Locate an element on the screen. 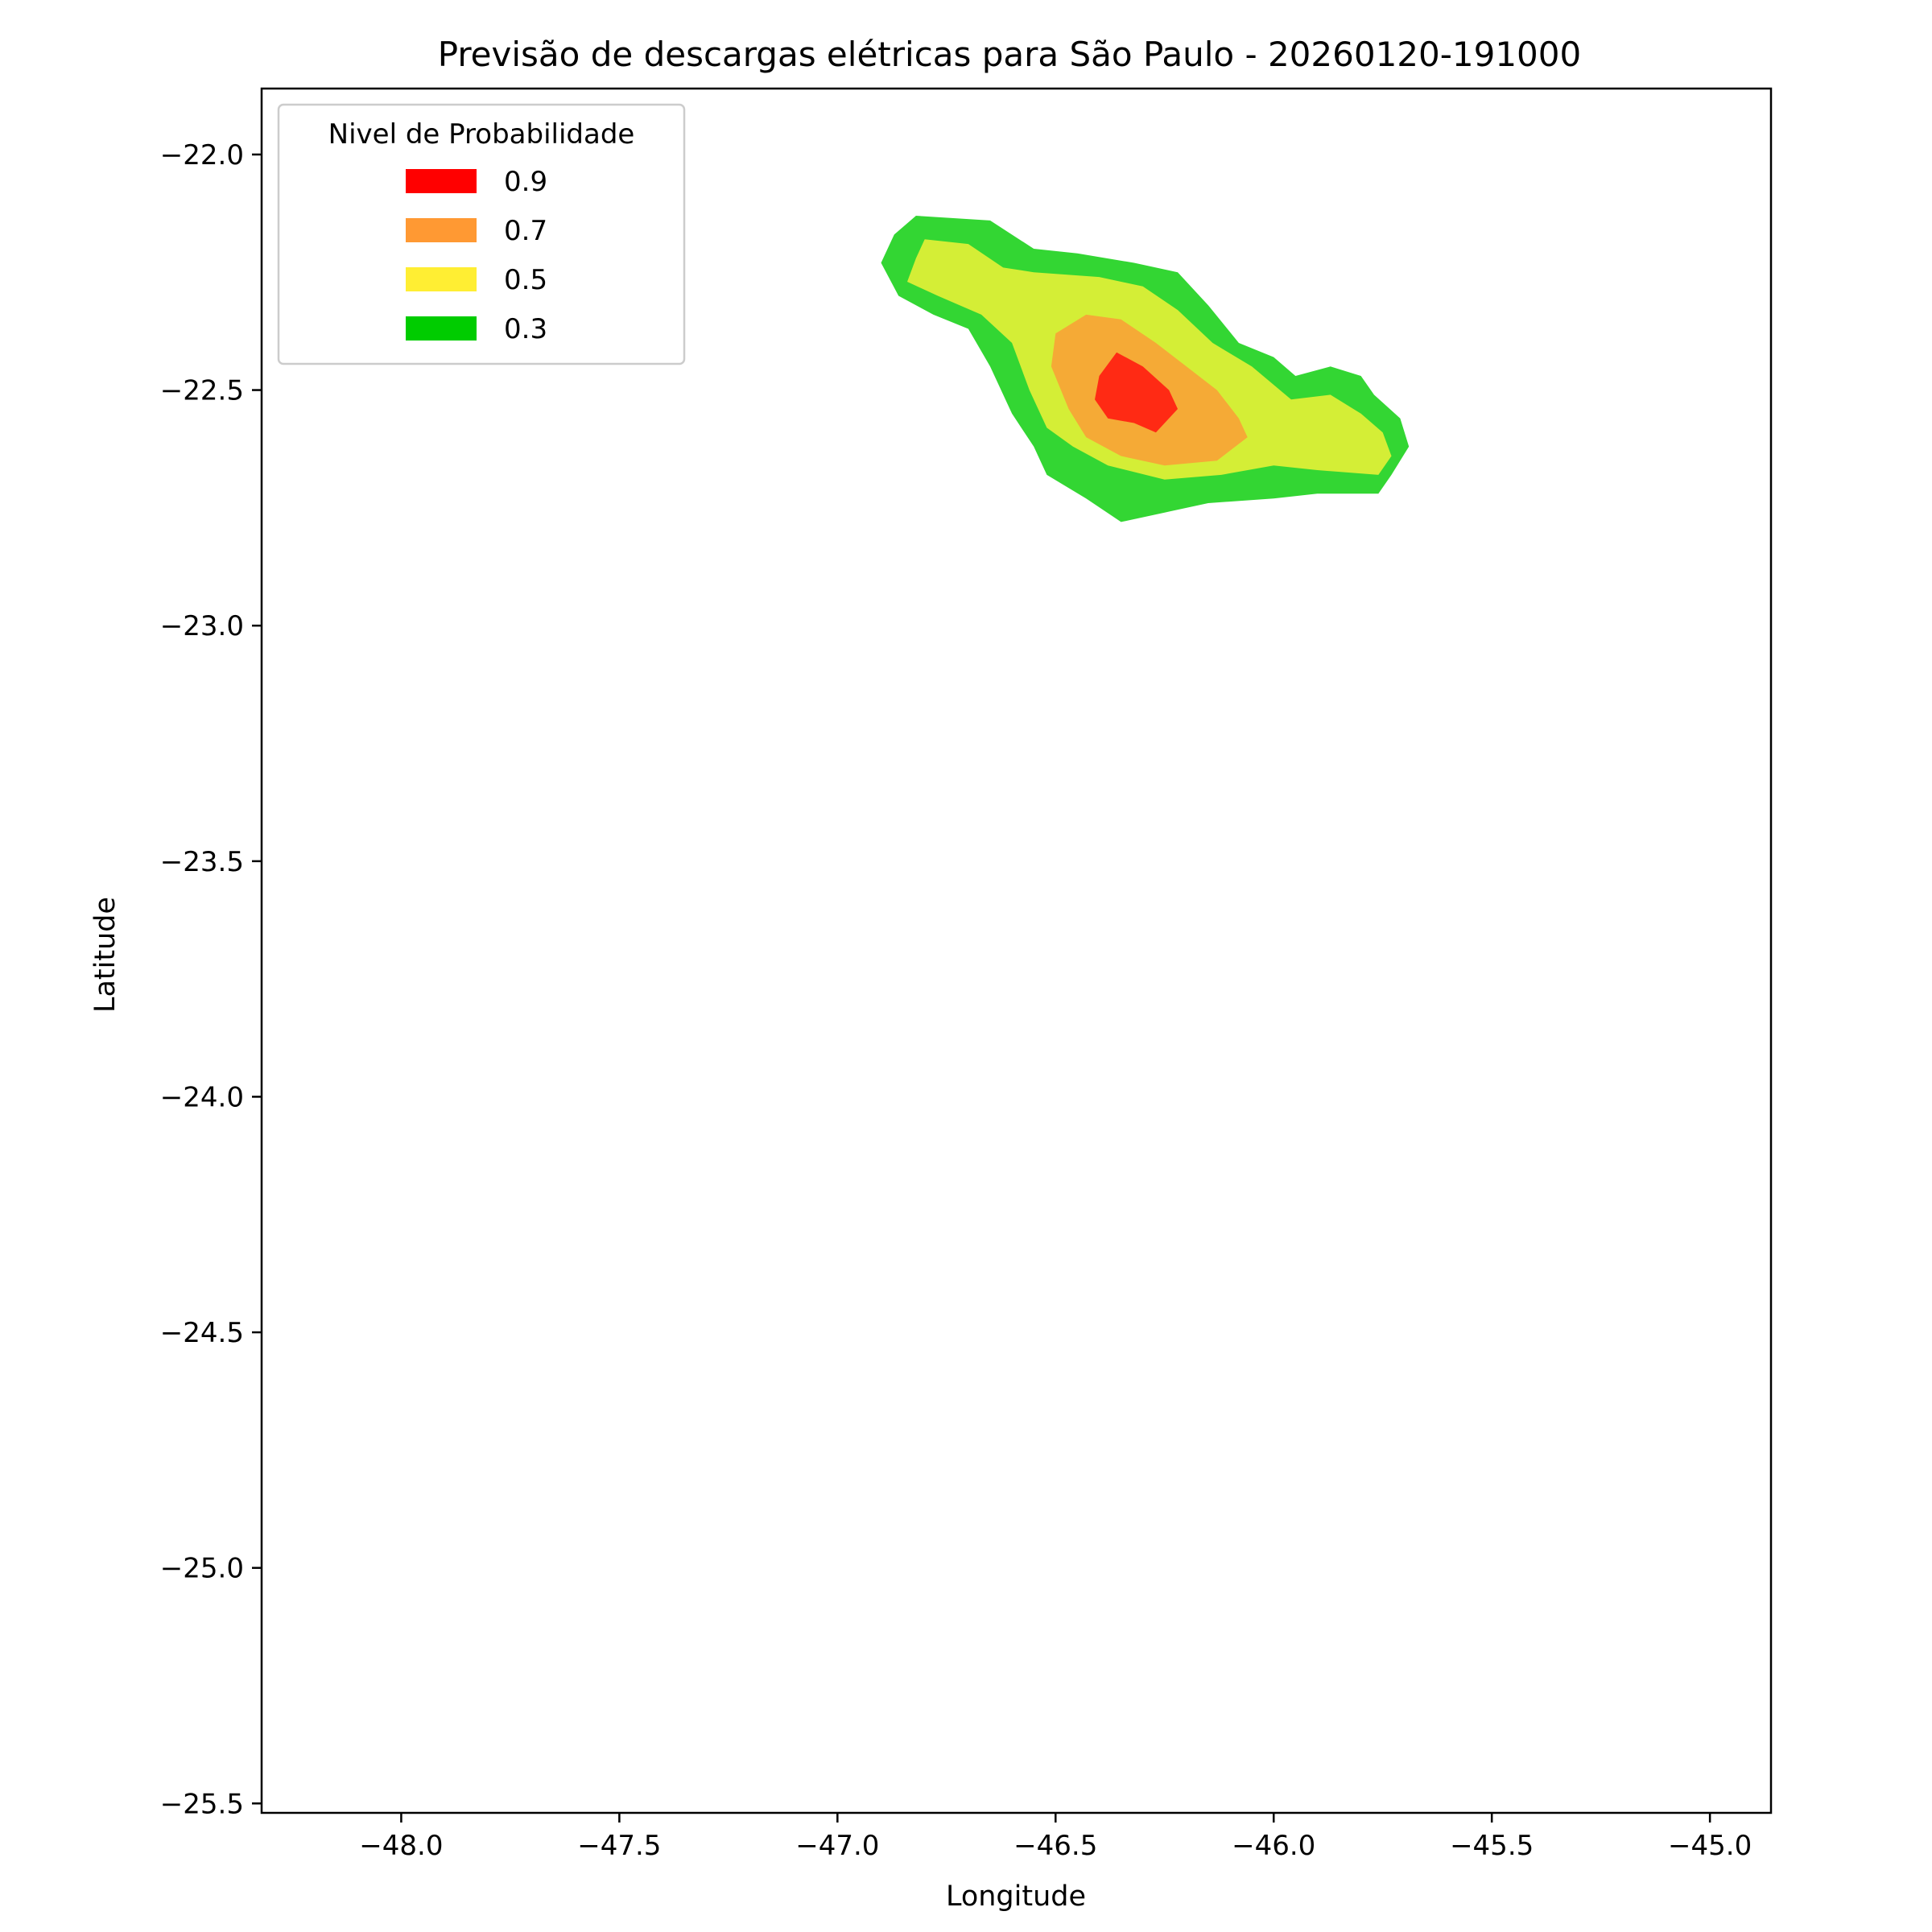  legend-title: Nivel de Probabilidade is located at coordinates (482, 134).